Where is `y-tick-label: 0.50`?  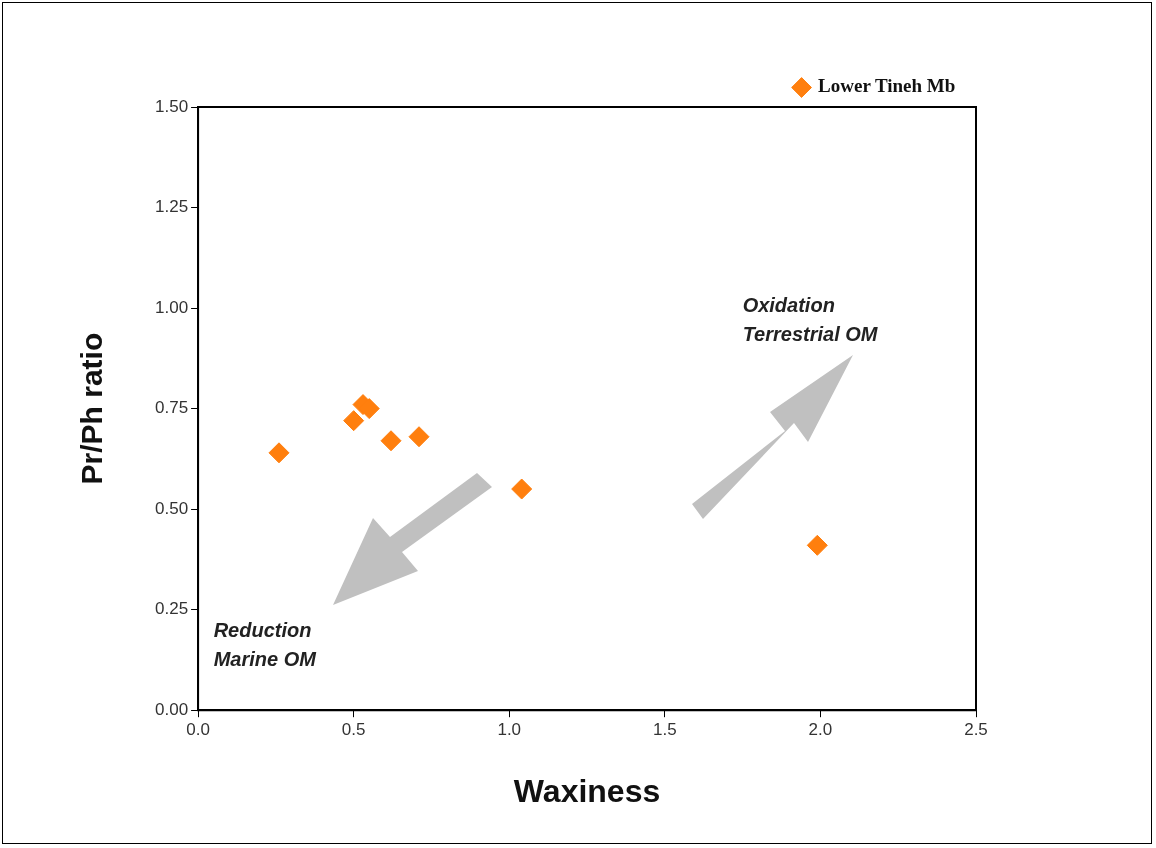 y-tick-label: 0.50 is located at coordinates (171, 508).